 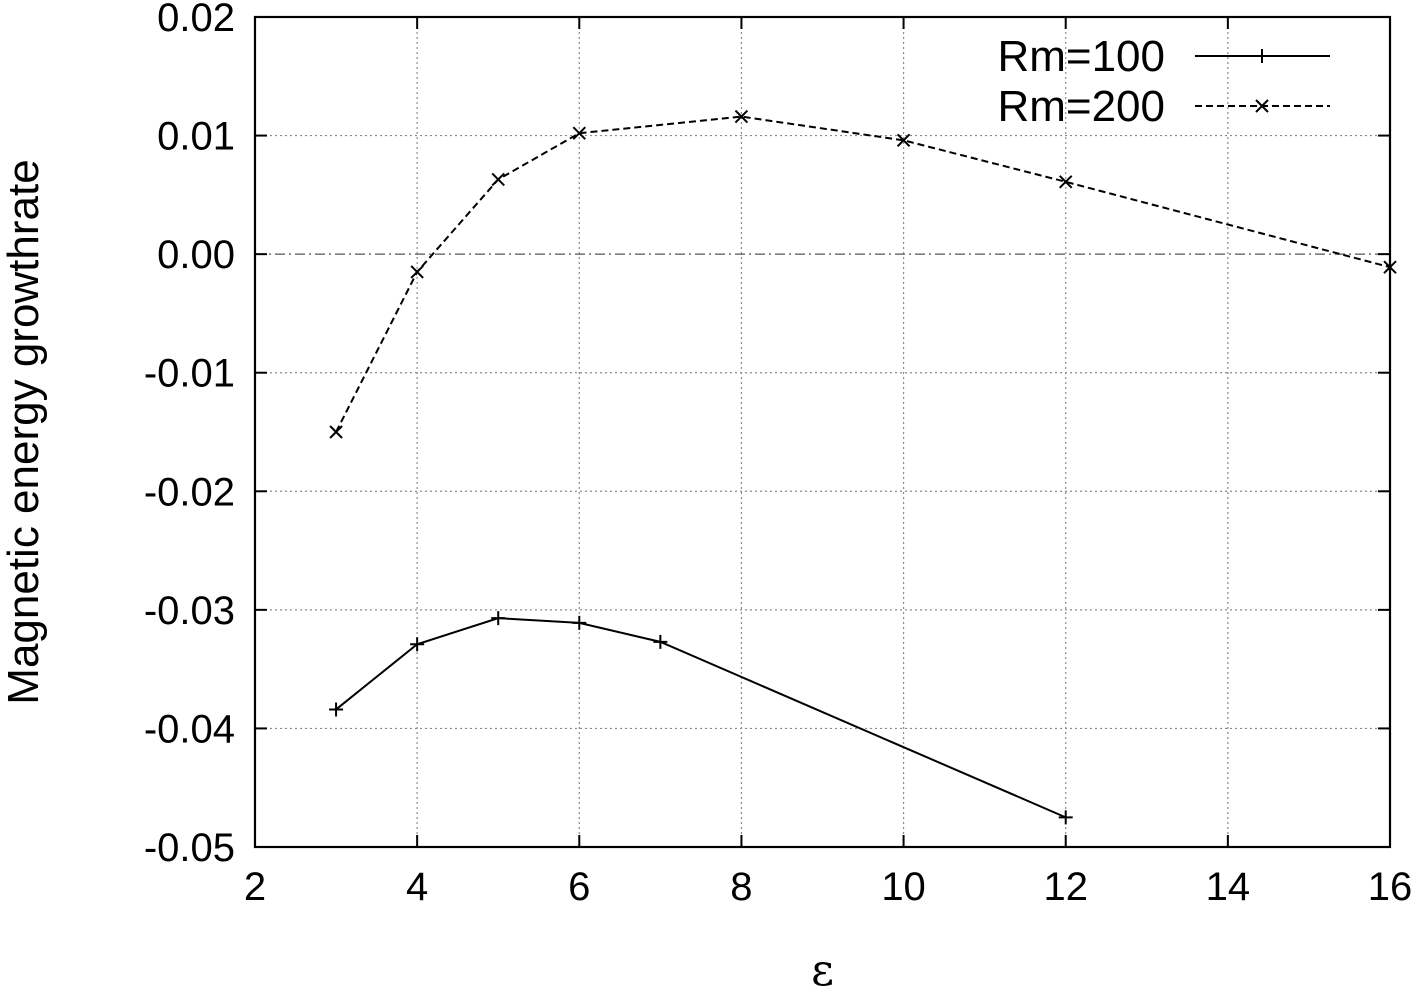 What do you see at coordinates (1081, 106) in the screenshot?
I see `legend-label: Rm=200` at bounding box center [1081, 106].